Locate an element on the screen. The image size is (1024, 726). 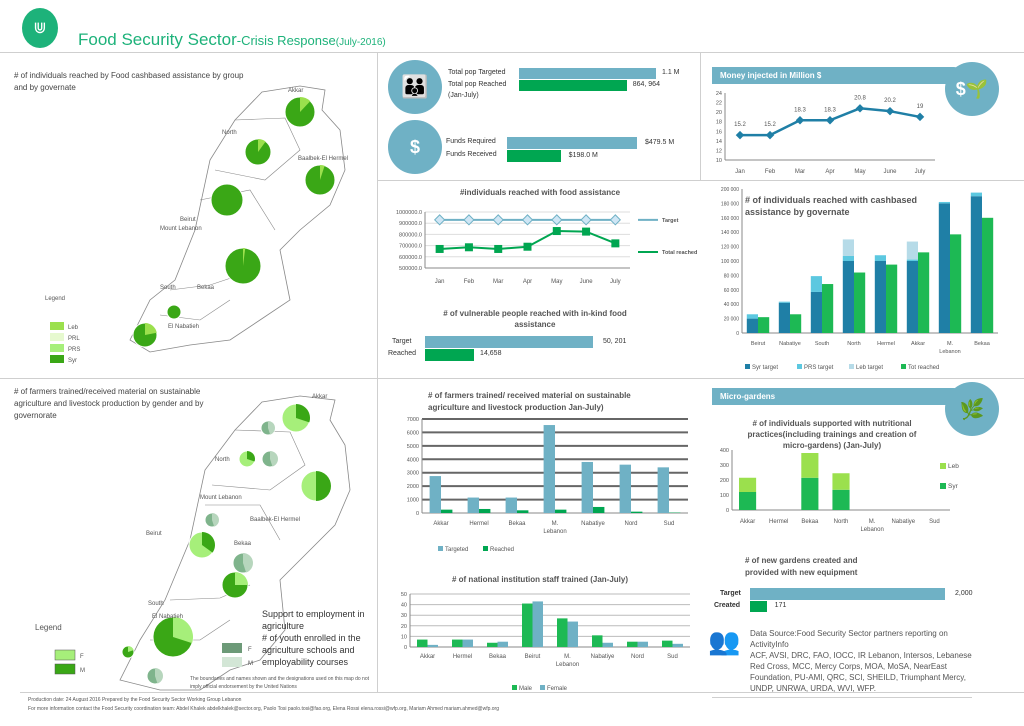
category-label: Sud is located at coordinates (934, 522).